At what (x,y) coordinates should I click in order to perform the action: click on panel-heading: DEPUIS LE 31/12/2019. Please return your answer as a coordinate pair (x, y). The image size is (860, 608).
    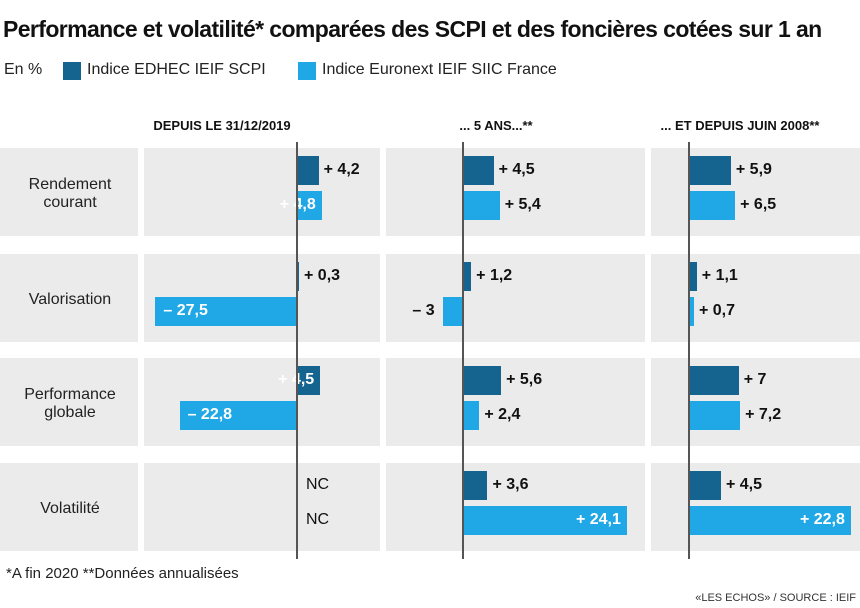
    Looking at the image, I should click on (222, 125).